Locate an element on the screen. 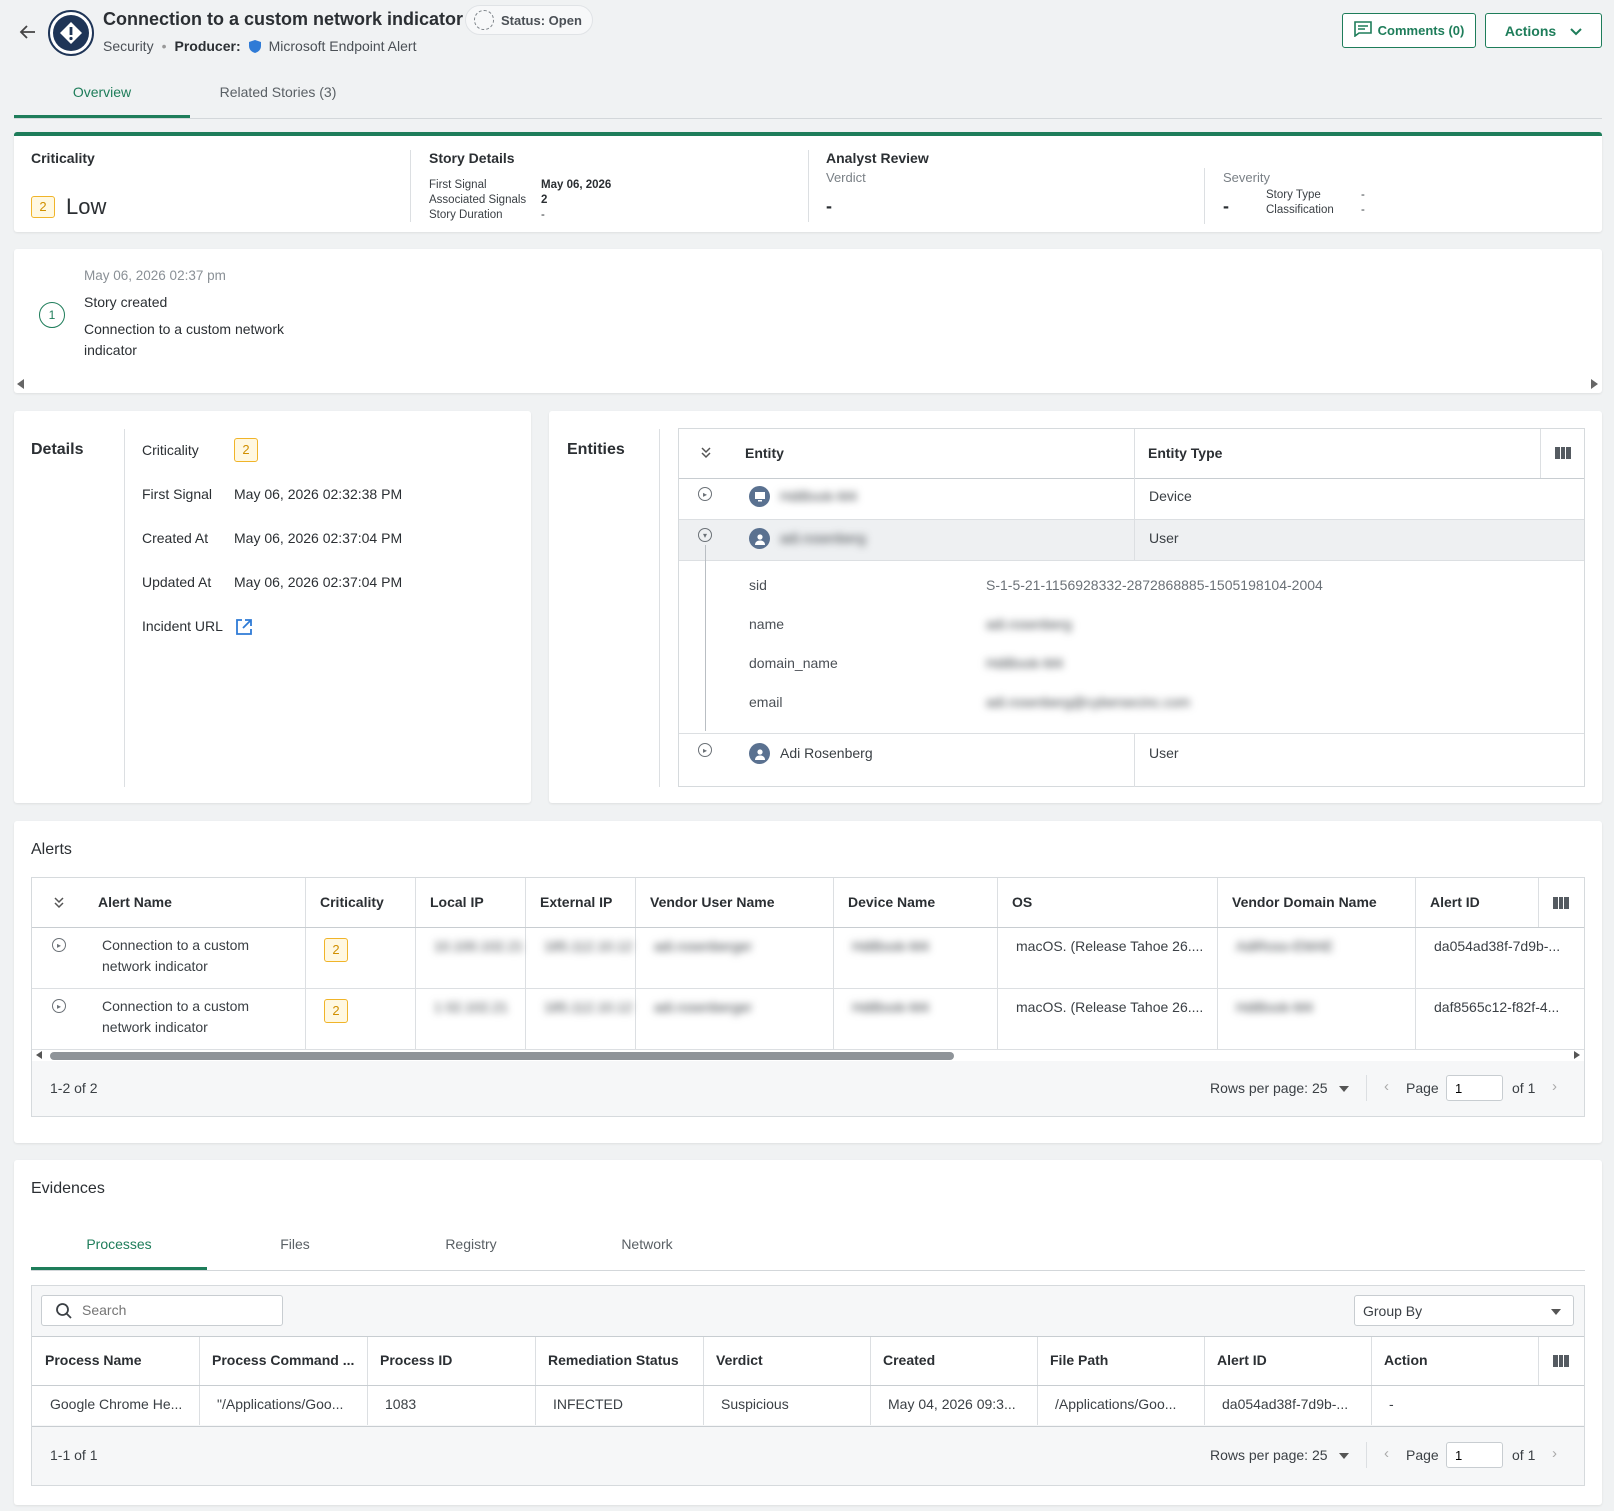 The width and height of the screenshot is (1614, 1511). col-device-name: Device Name is located at coordinates (892, 902).